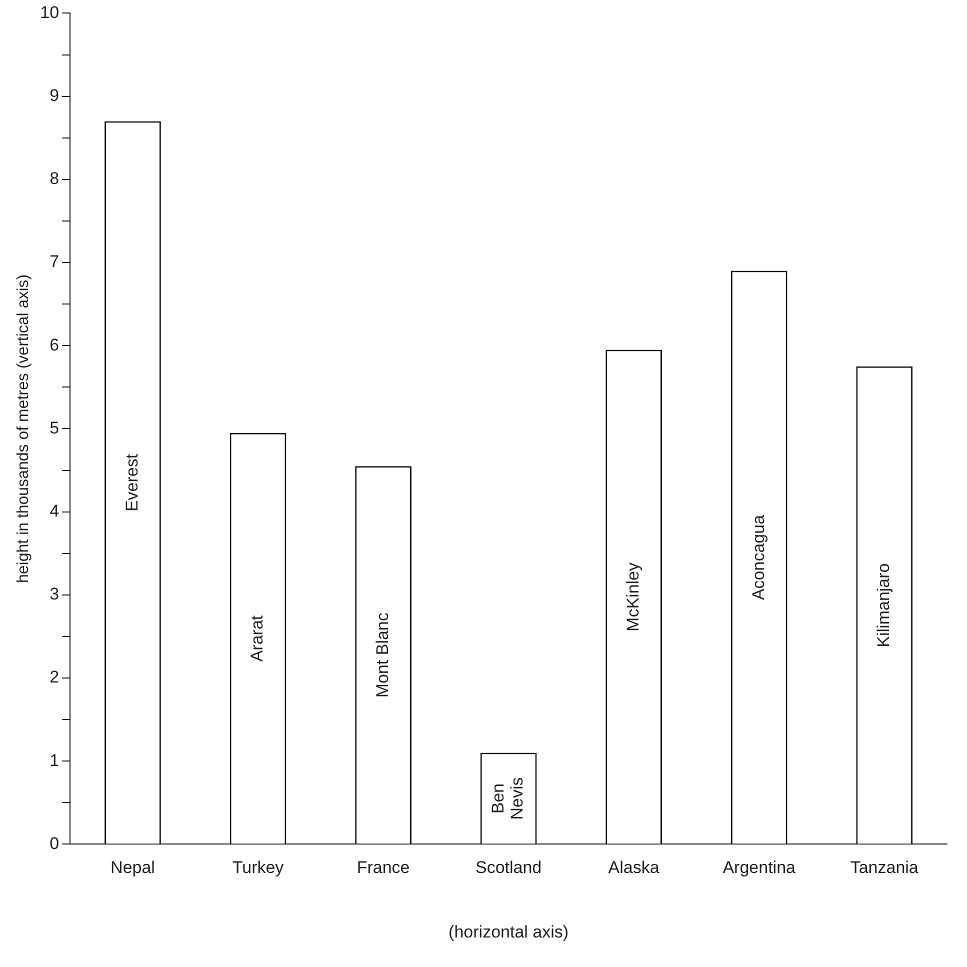  What do you see at coordinates (55, 344) in the screenshot?
I see `y-tick-label: 6` at bounding box center [55, 344].